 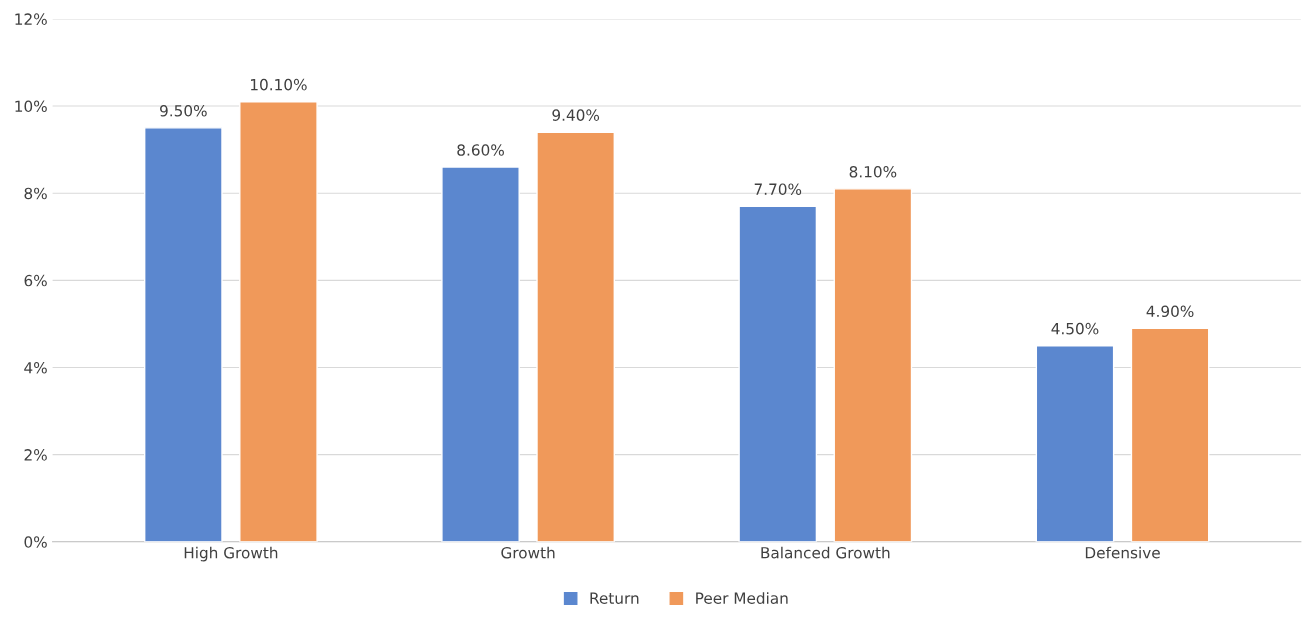 I want to click on y-tick-label: 12%, so click(x=31, y=19).